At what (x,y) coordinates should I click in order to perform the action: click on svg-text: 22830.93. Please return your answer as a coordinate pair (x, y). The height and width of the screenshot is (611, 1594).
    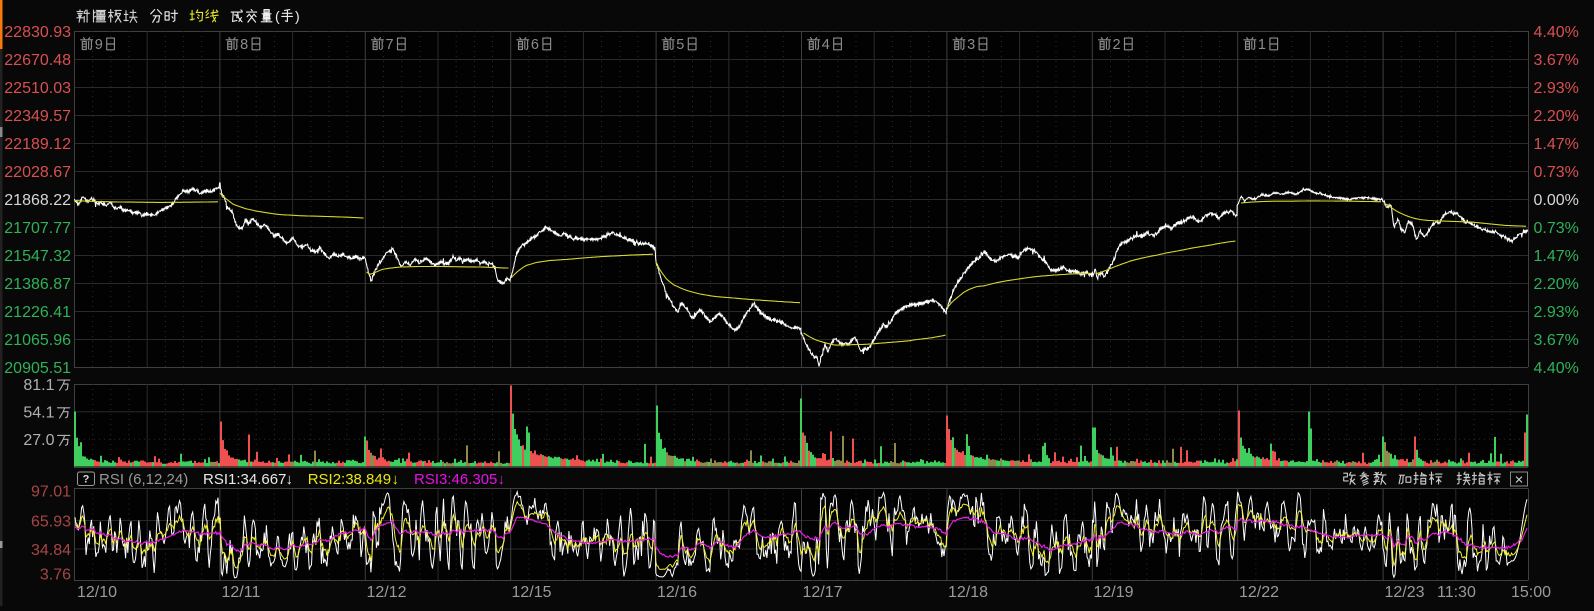
    Looking at the image, I should click on (37, 32).